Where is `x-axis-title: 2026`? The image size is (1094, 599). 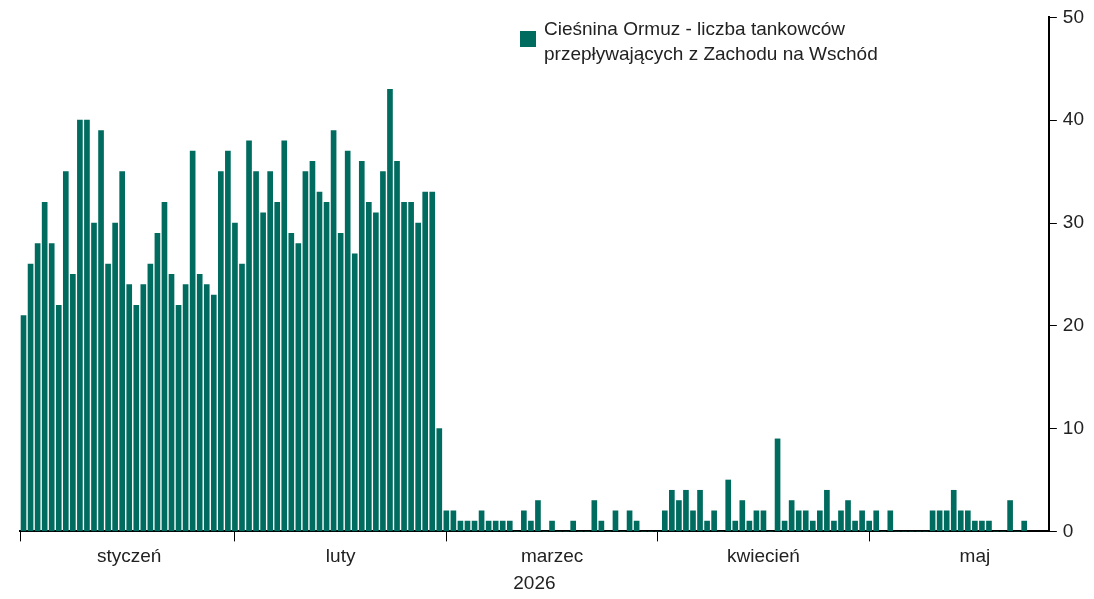 x-axis-title: 2026 is located at coordinates (534, 582).